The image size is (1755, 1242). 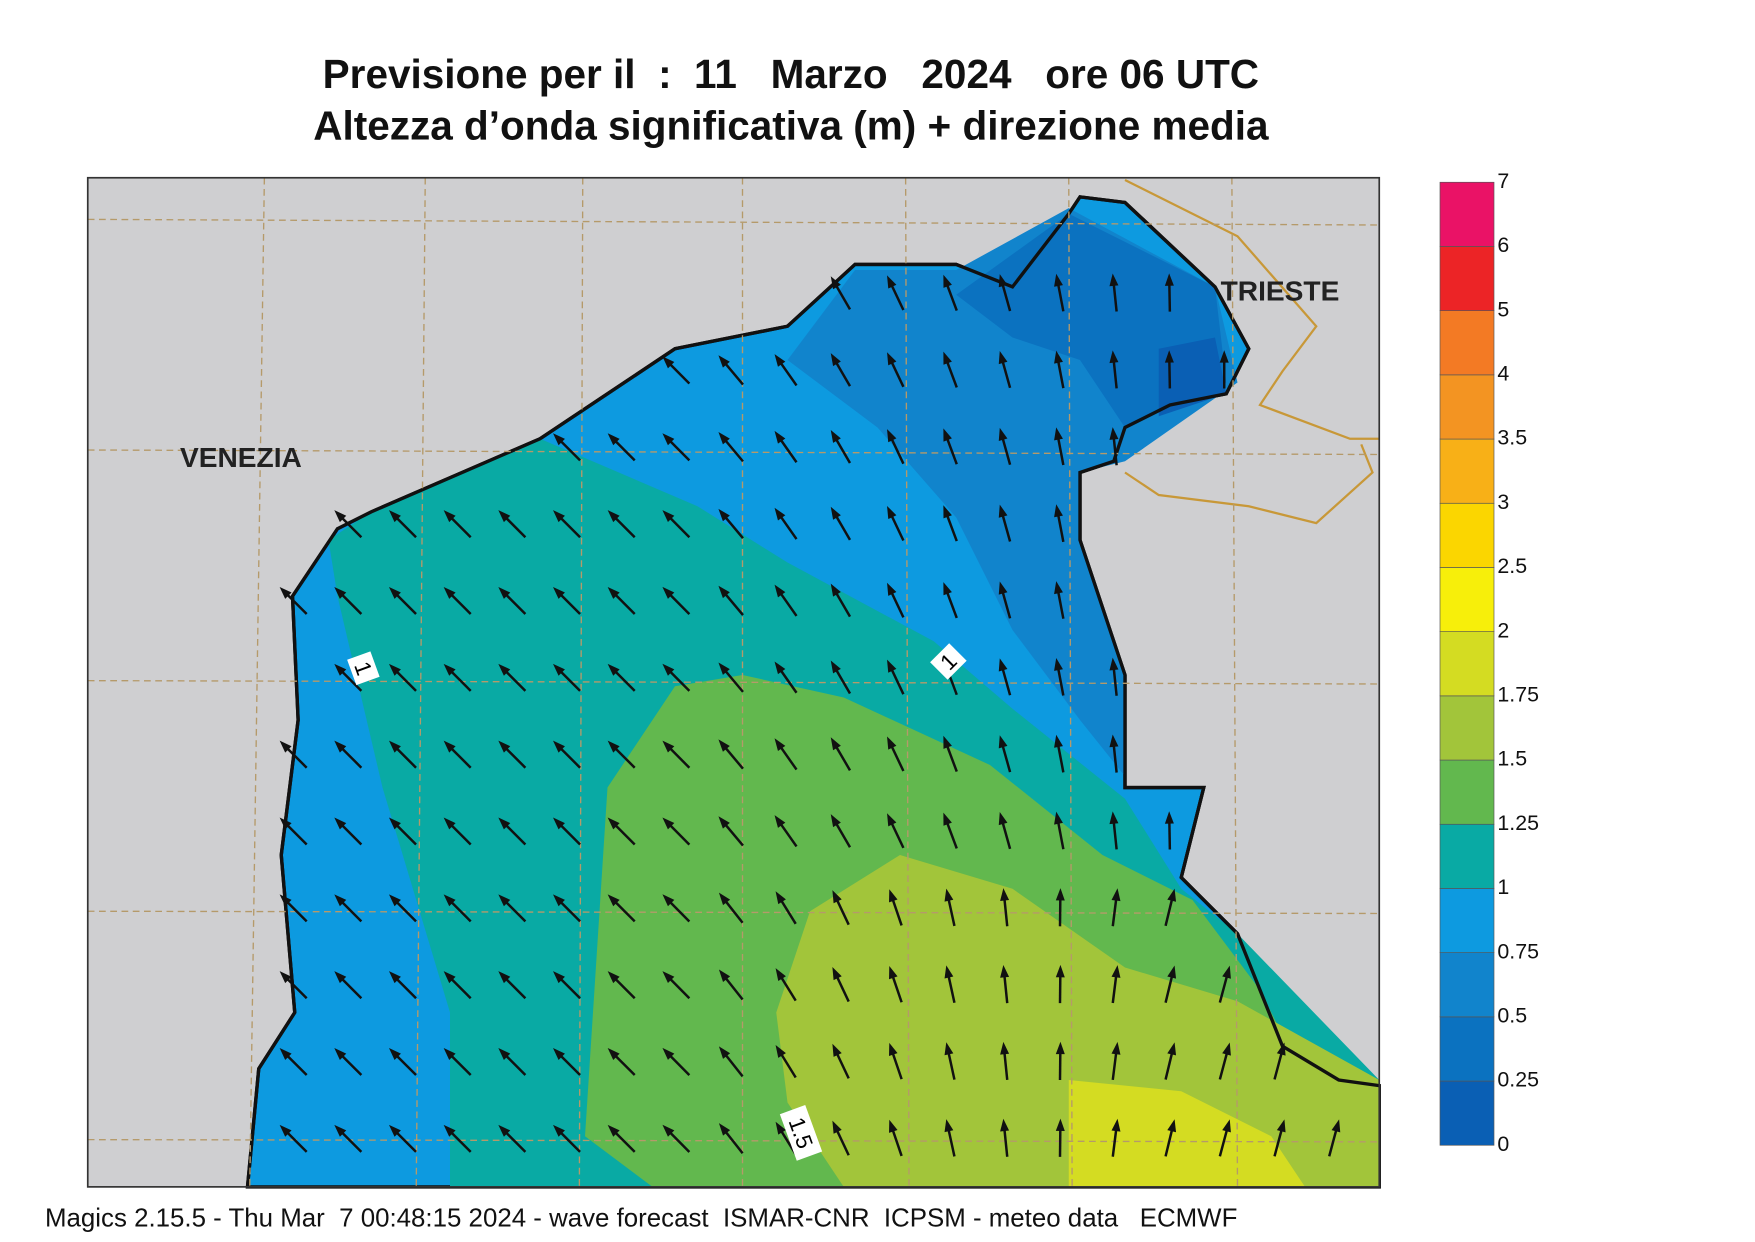 What do you see at coordinates (1503, 245) in the screenshot?
I see `legend-label: 6` at bounding box center [1503, 245].